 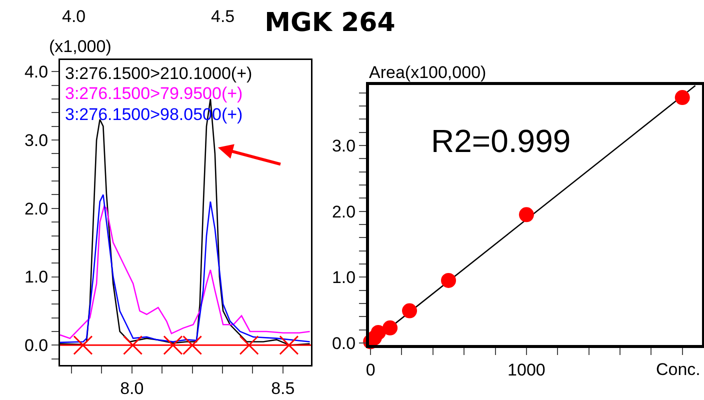 What do you see at coordinates (74, 16) in the screenshot?
I see `text: 4.0` at bounding box center [74, 16].